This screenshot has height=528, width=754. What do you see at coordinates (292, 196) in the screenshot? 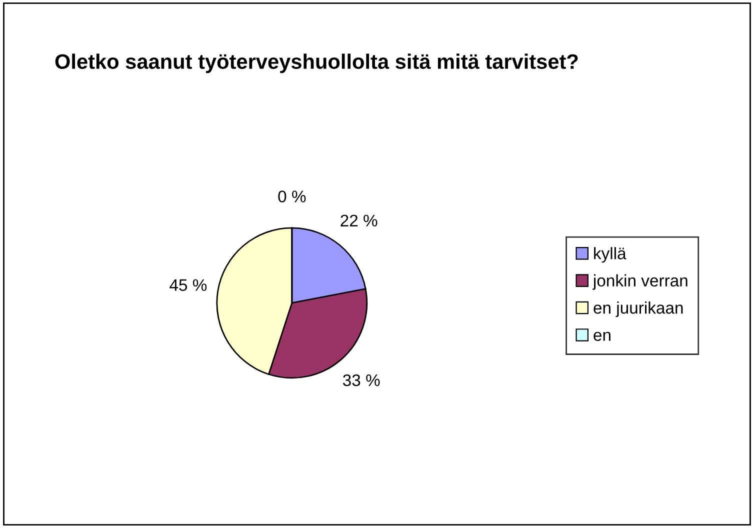
I see `text: 0 %` at bounding box center [292, 196].